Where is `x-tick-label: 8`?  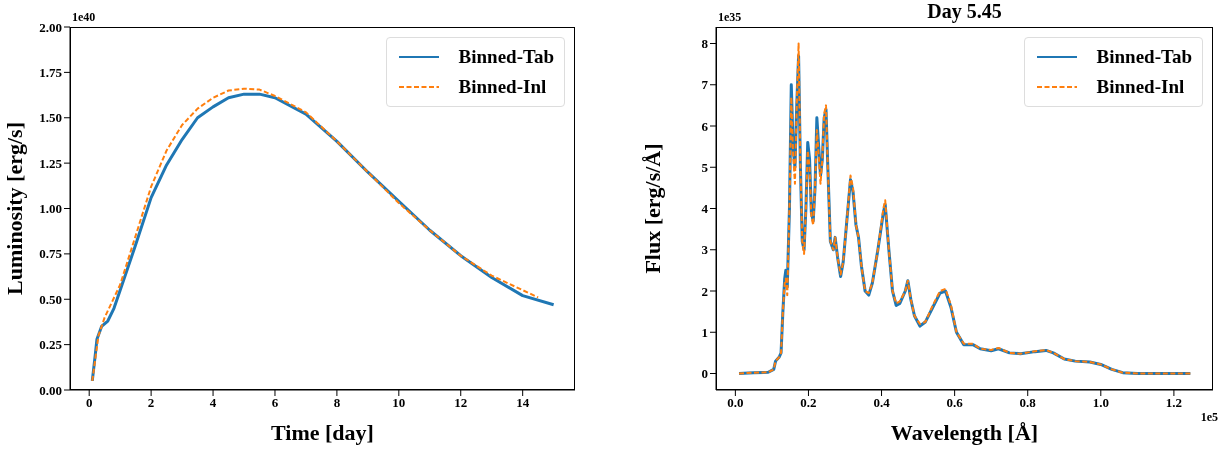 x-tick-label: 8 is located at coordinates (337, 403).